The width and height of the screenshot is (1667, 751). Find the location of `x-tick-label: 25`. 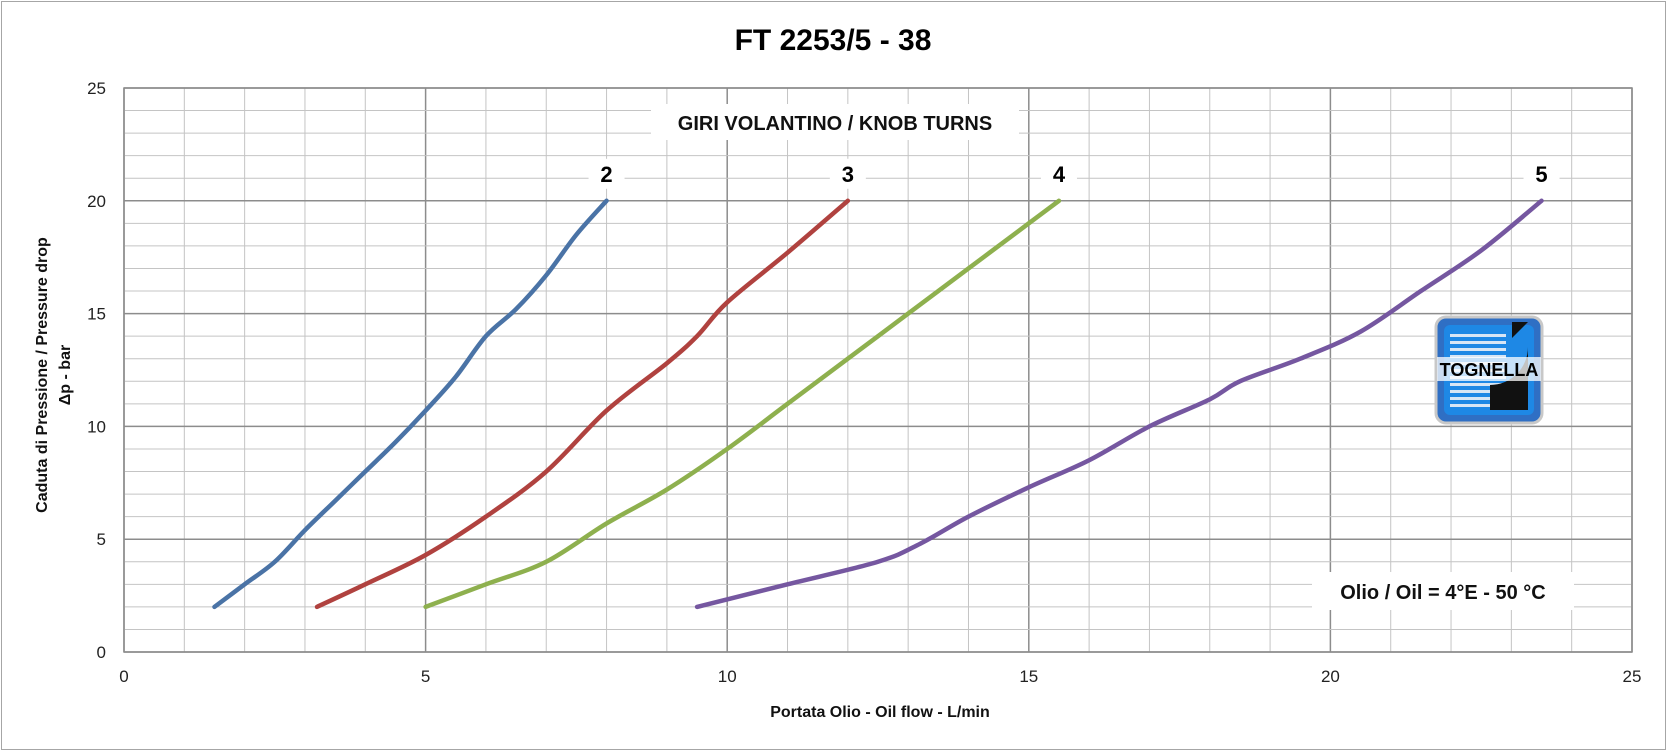

x-tick-label: 25 is located at coordinates (1632, 676).